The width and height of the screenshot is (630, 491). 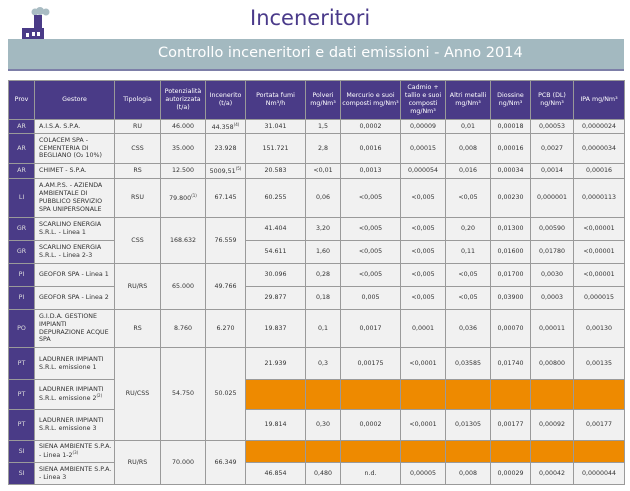 I want to click on value-cell: 0,0017, so click(x=370, y=328).